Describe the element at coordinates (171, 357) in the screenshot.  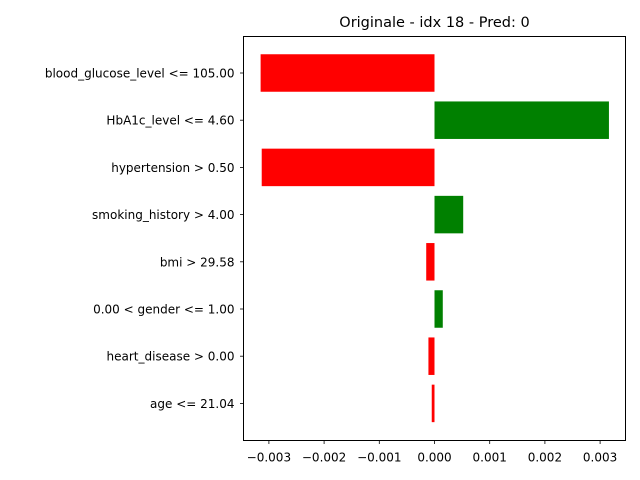
I see `y-tick-label: heart_disease > 0.00` at that location.